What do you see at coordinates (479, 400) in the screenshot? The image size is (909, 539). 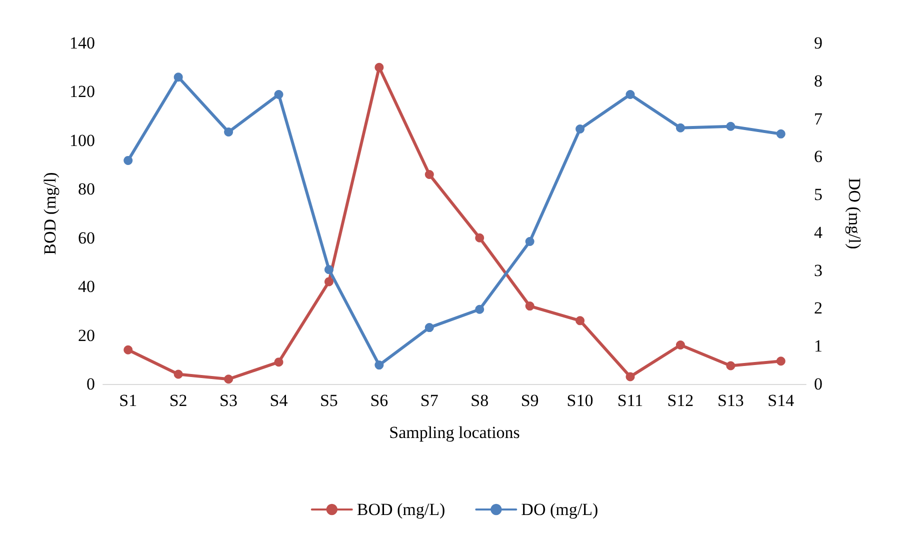 I see `x-tick-label: S8` at bounding box center [479, 400].